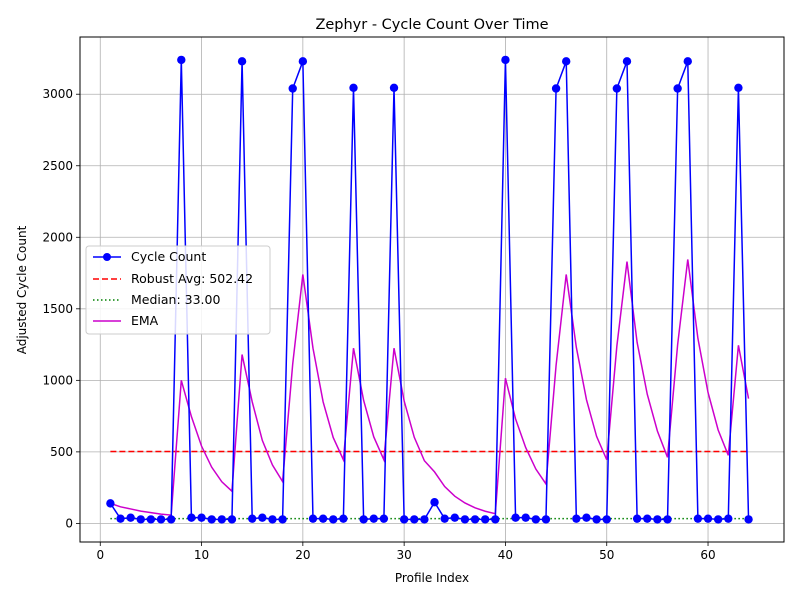 The height and width of the screenshot is (600, 800). I want to click on x-tick-label: 20, so click(302, 555).